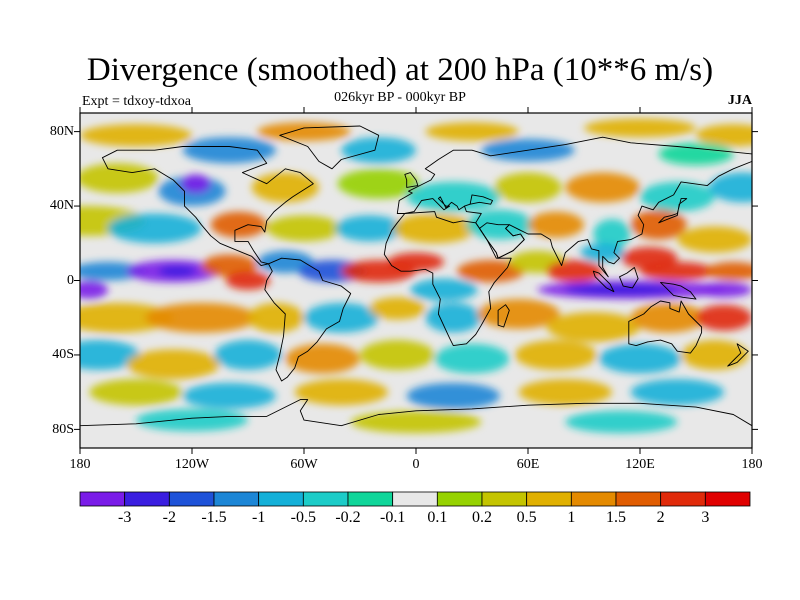 The width and height of the screenshot is (800, 600). What do you see at coordinates (752, 464) in the screenshot?
I see `lon-tick-180e: 180` at bounding box center [752, 464].